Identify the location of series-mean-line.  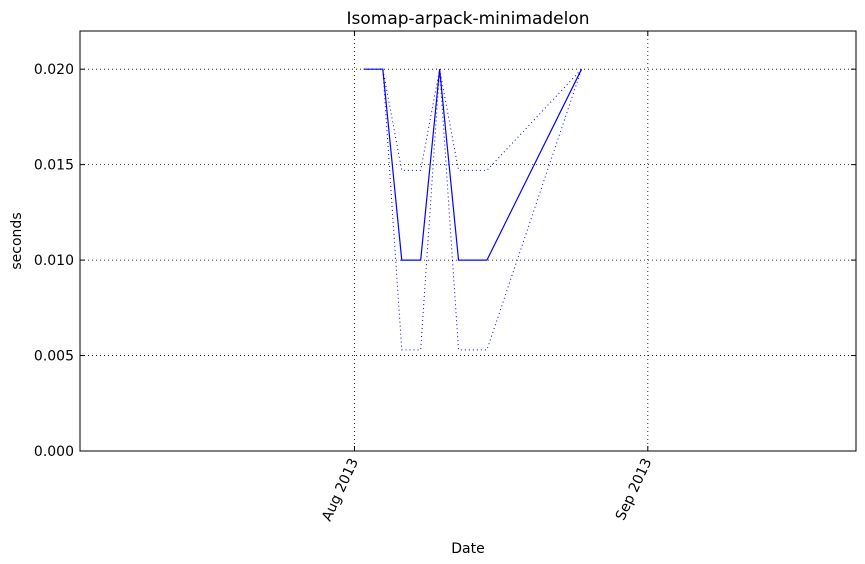
(473, 164).